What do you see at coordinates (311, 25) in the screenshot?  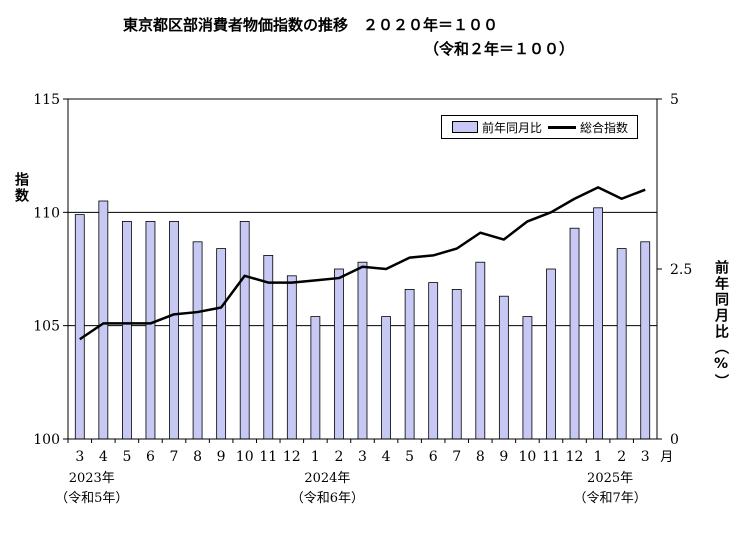 I see `chart-title: 東京都区部消費者物価指数の推移 ２０２０年＝１００` at bounding box center [311, 25].